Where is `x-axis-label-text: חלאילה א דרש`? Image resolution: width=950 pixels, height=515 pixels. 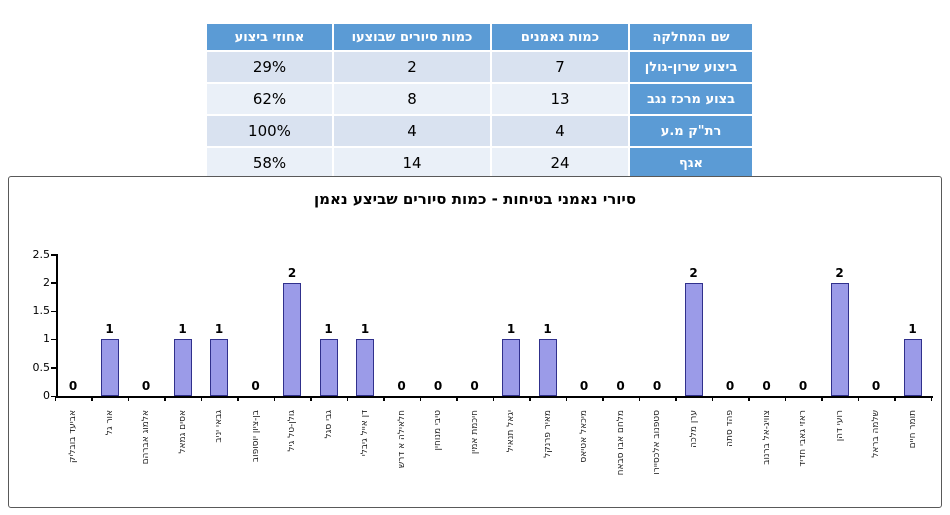 x-axis-label-text: חלאילה א דרש is located at coordinates (401, 439).